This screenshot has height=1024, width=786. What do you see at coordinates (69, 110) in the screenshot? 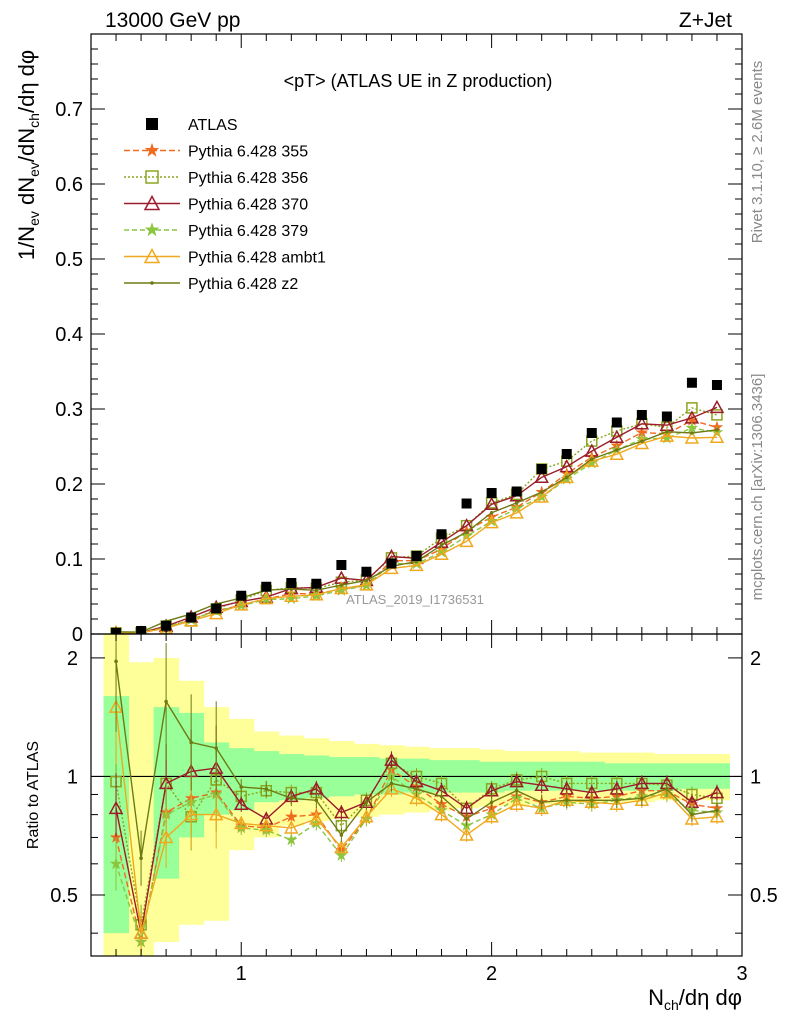
I see `y-tick-label: 0.7` at bounding box center [69, 110].